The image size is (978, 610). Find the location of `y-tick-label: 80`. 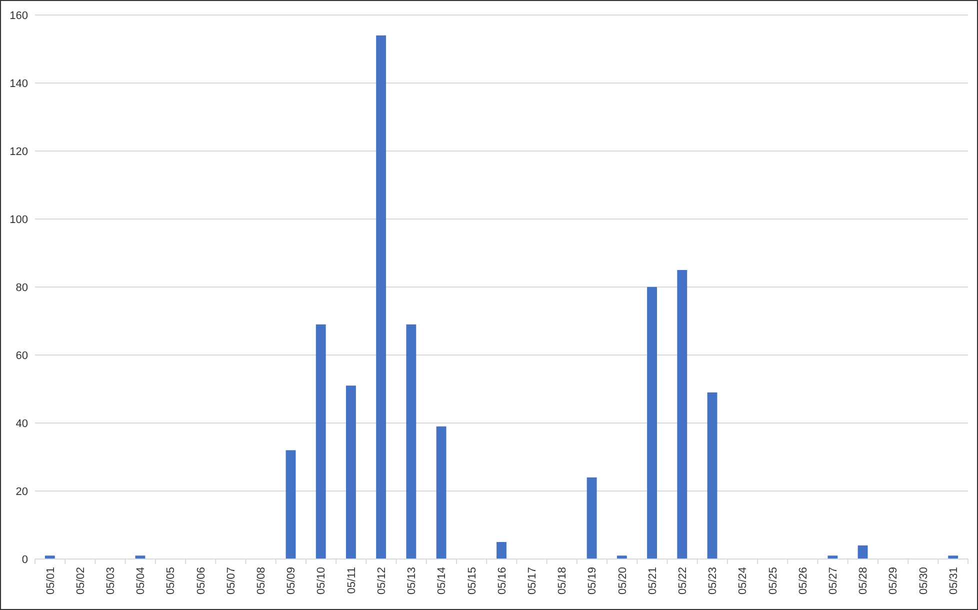

y-tick-label: 80 is located at coordinates (22, 288).